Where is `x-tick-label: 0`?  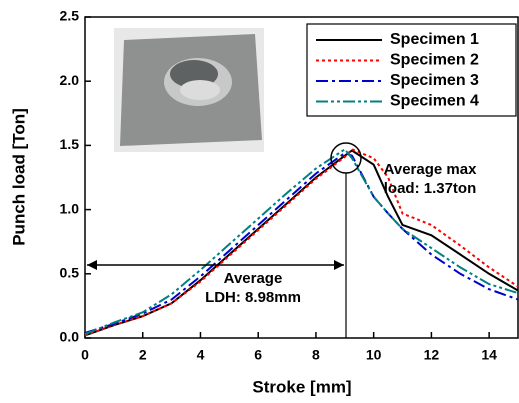 x-tick-label: 0 is located at coordinates (85, 355).